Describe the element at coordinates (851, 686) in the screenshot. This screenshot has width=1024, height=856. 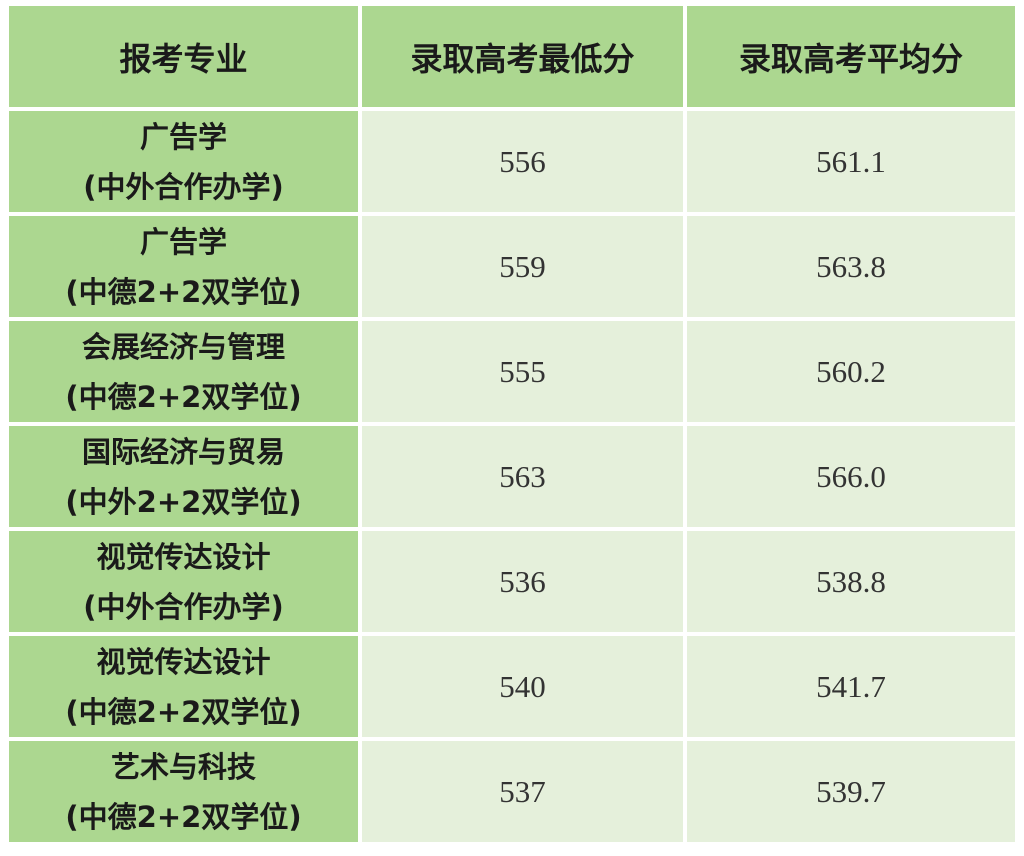
I see `avg-score-cell: 541.7` at that location.